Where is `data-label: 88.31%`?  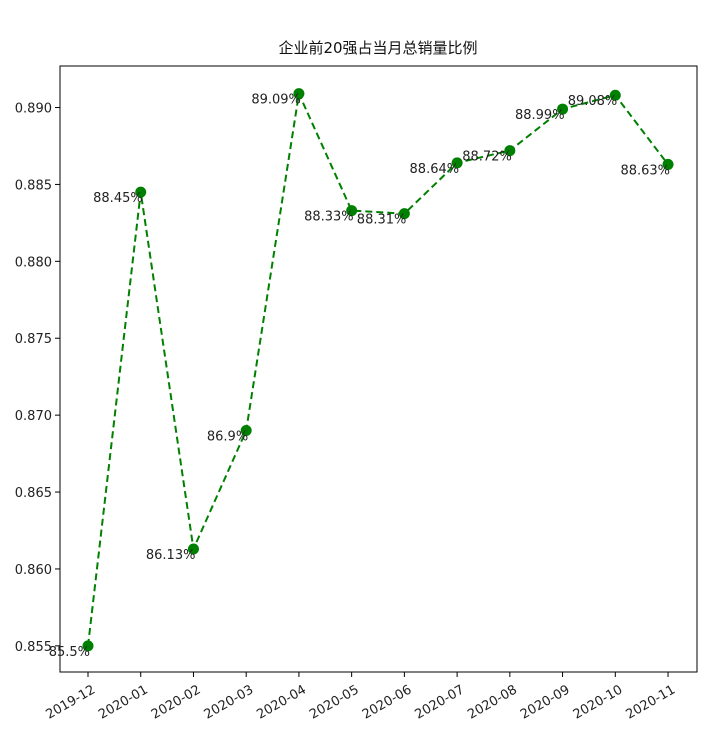
data-label: 88.31% is located at coordinates (382, 220).